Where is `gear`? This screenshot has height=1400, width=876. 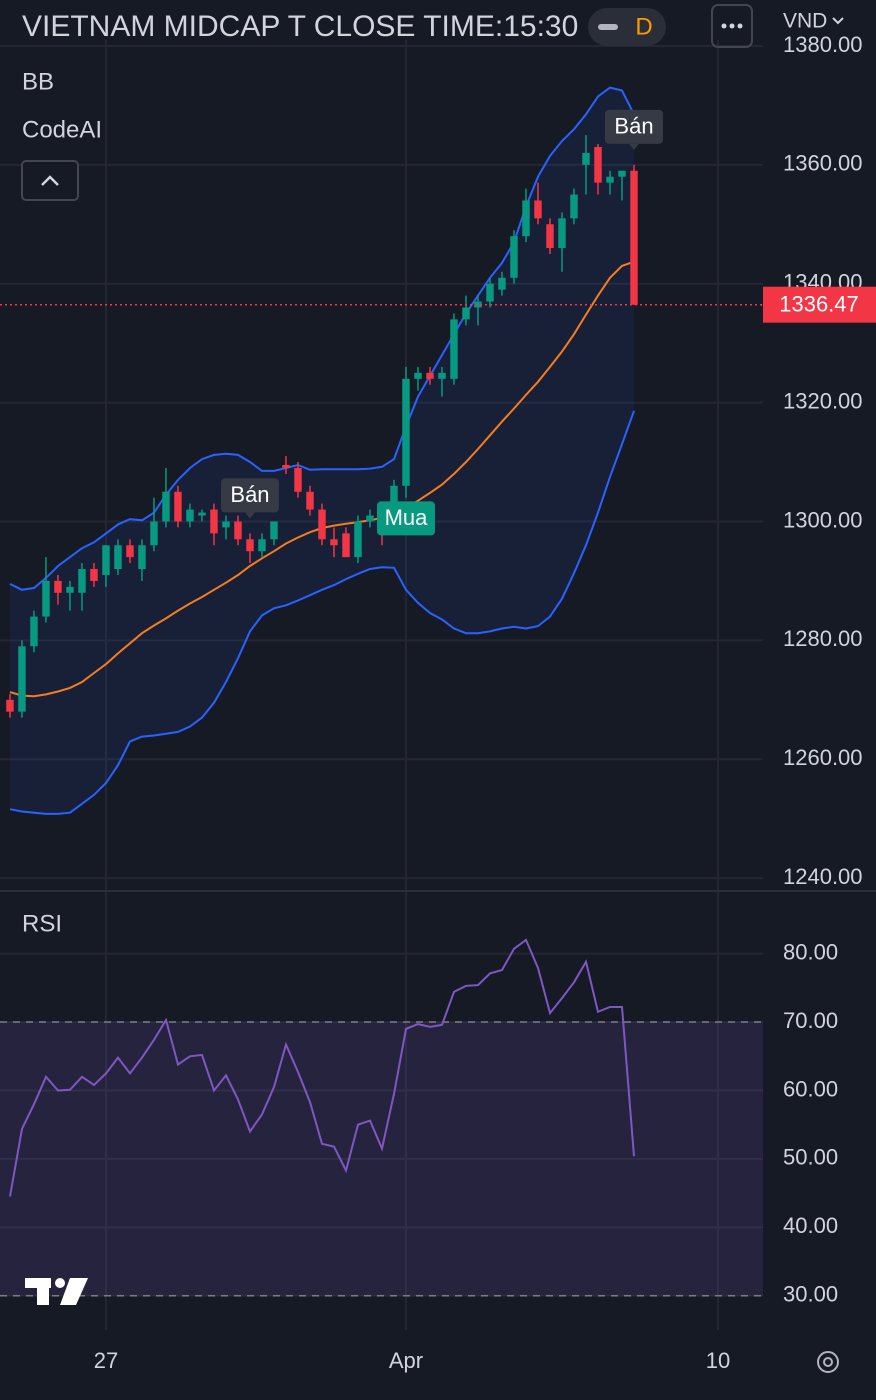 gear is located at coordinates (828, 1362).